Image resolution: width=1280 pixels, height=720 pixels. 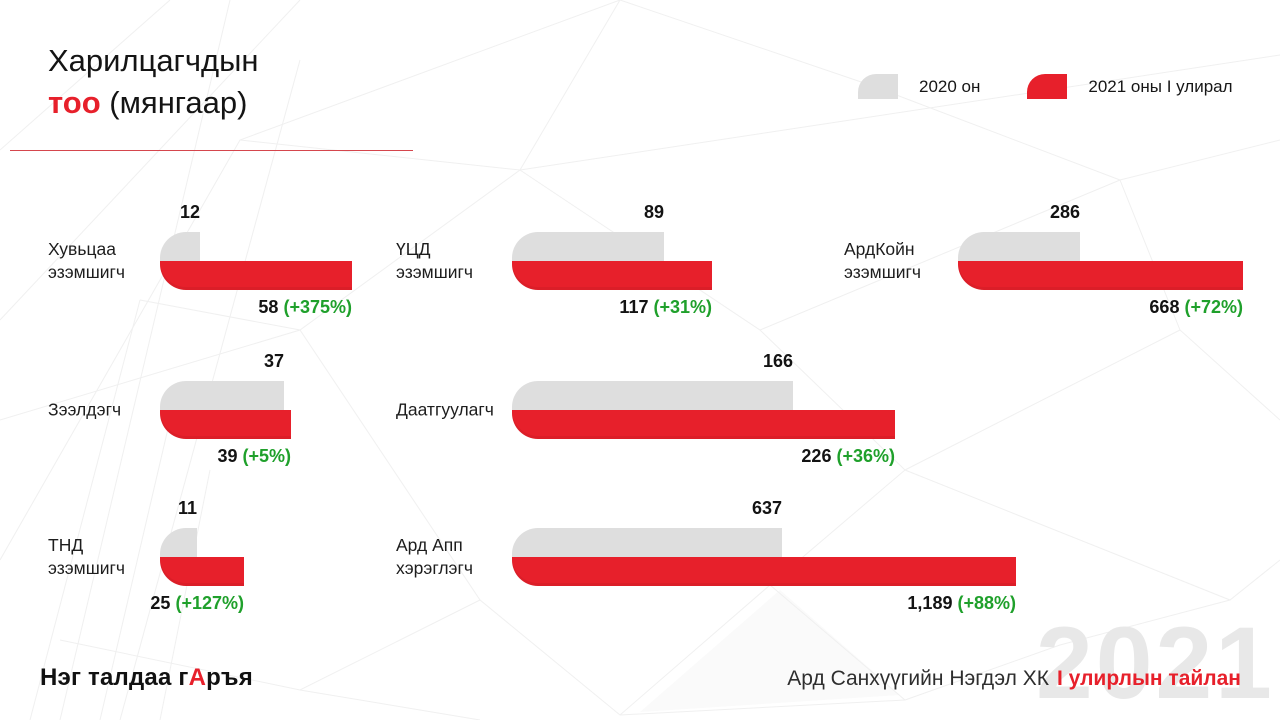 What do you see at coordinates (227, 456) in the screenshot?
I see `value-2021-number: 39` at bounding box center [227, 456].